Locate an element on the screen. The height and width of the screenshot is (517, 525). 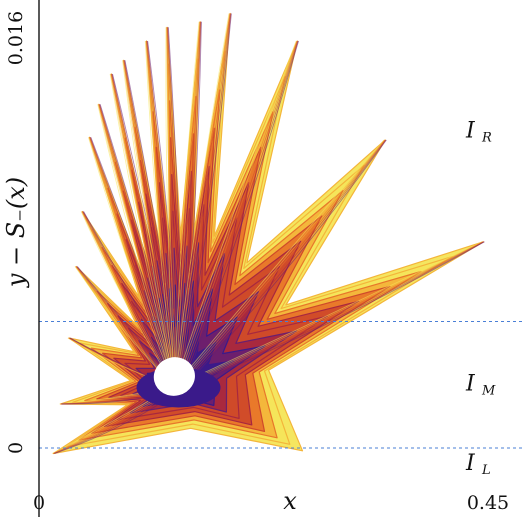
x-axis-label: x is located at coordinates (290, 501).